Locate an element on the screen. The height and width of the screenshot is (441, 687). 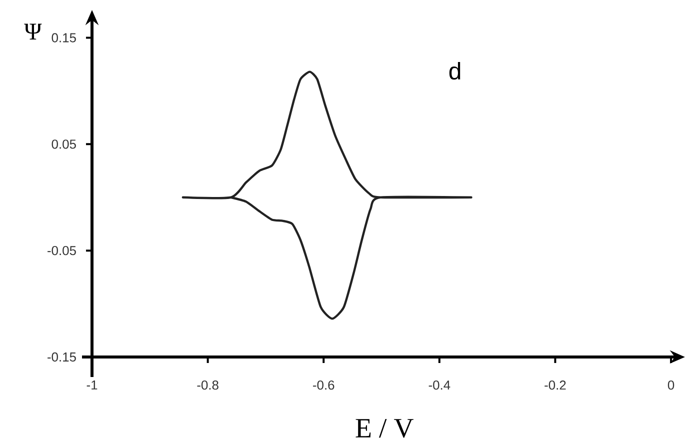
x-tick-label: -0.6 is located at coordinates (323, 385).